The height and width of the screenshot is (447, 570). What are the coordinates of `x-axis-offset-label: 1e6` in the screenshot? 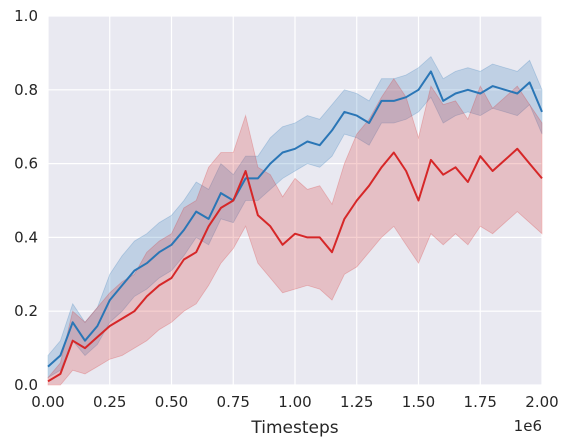 It's located at (528, 426).